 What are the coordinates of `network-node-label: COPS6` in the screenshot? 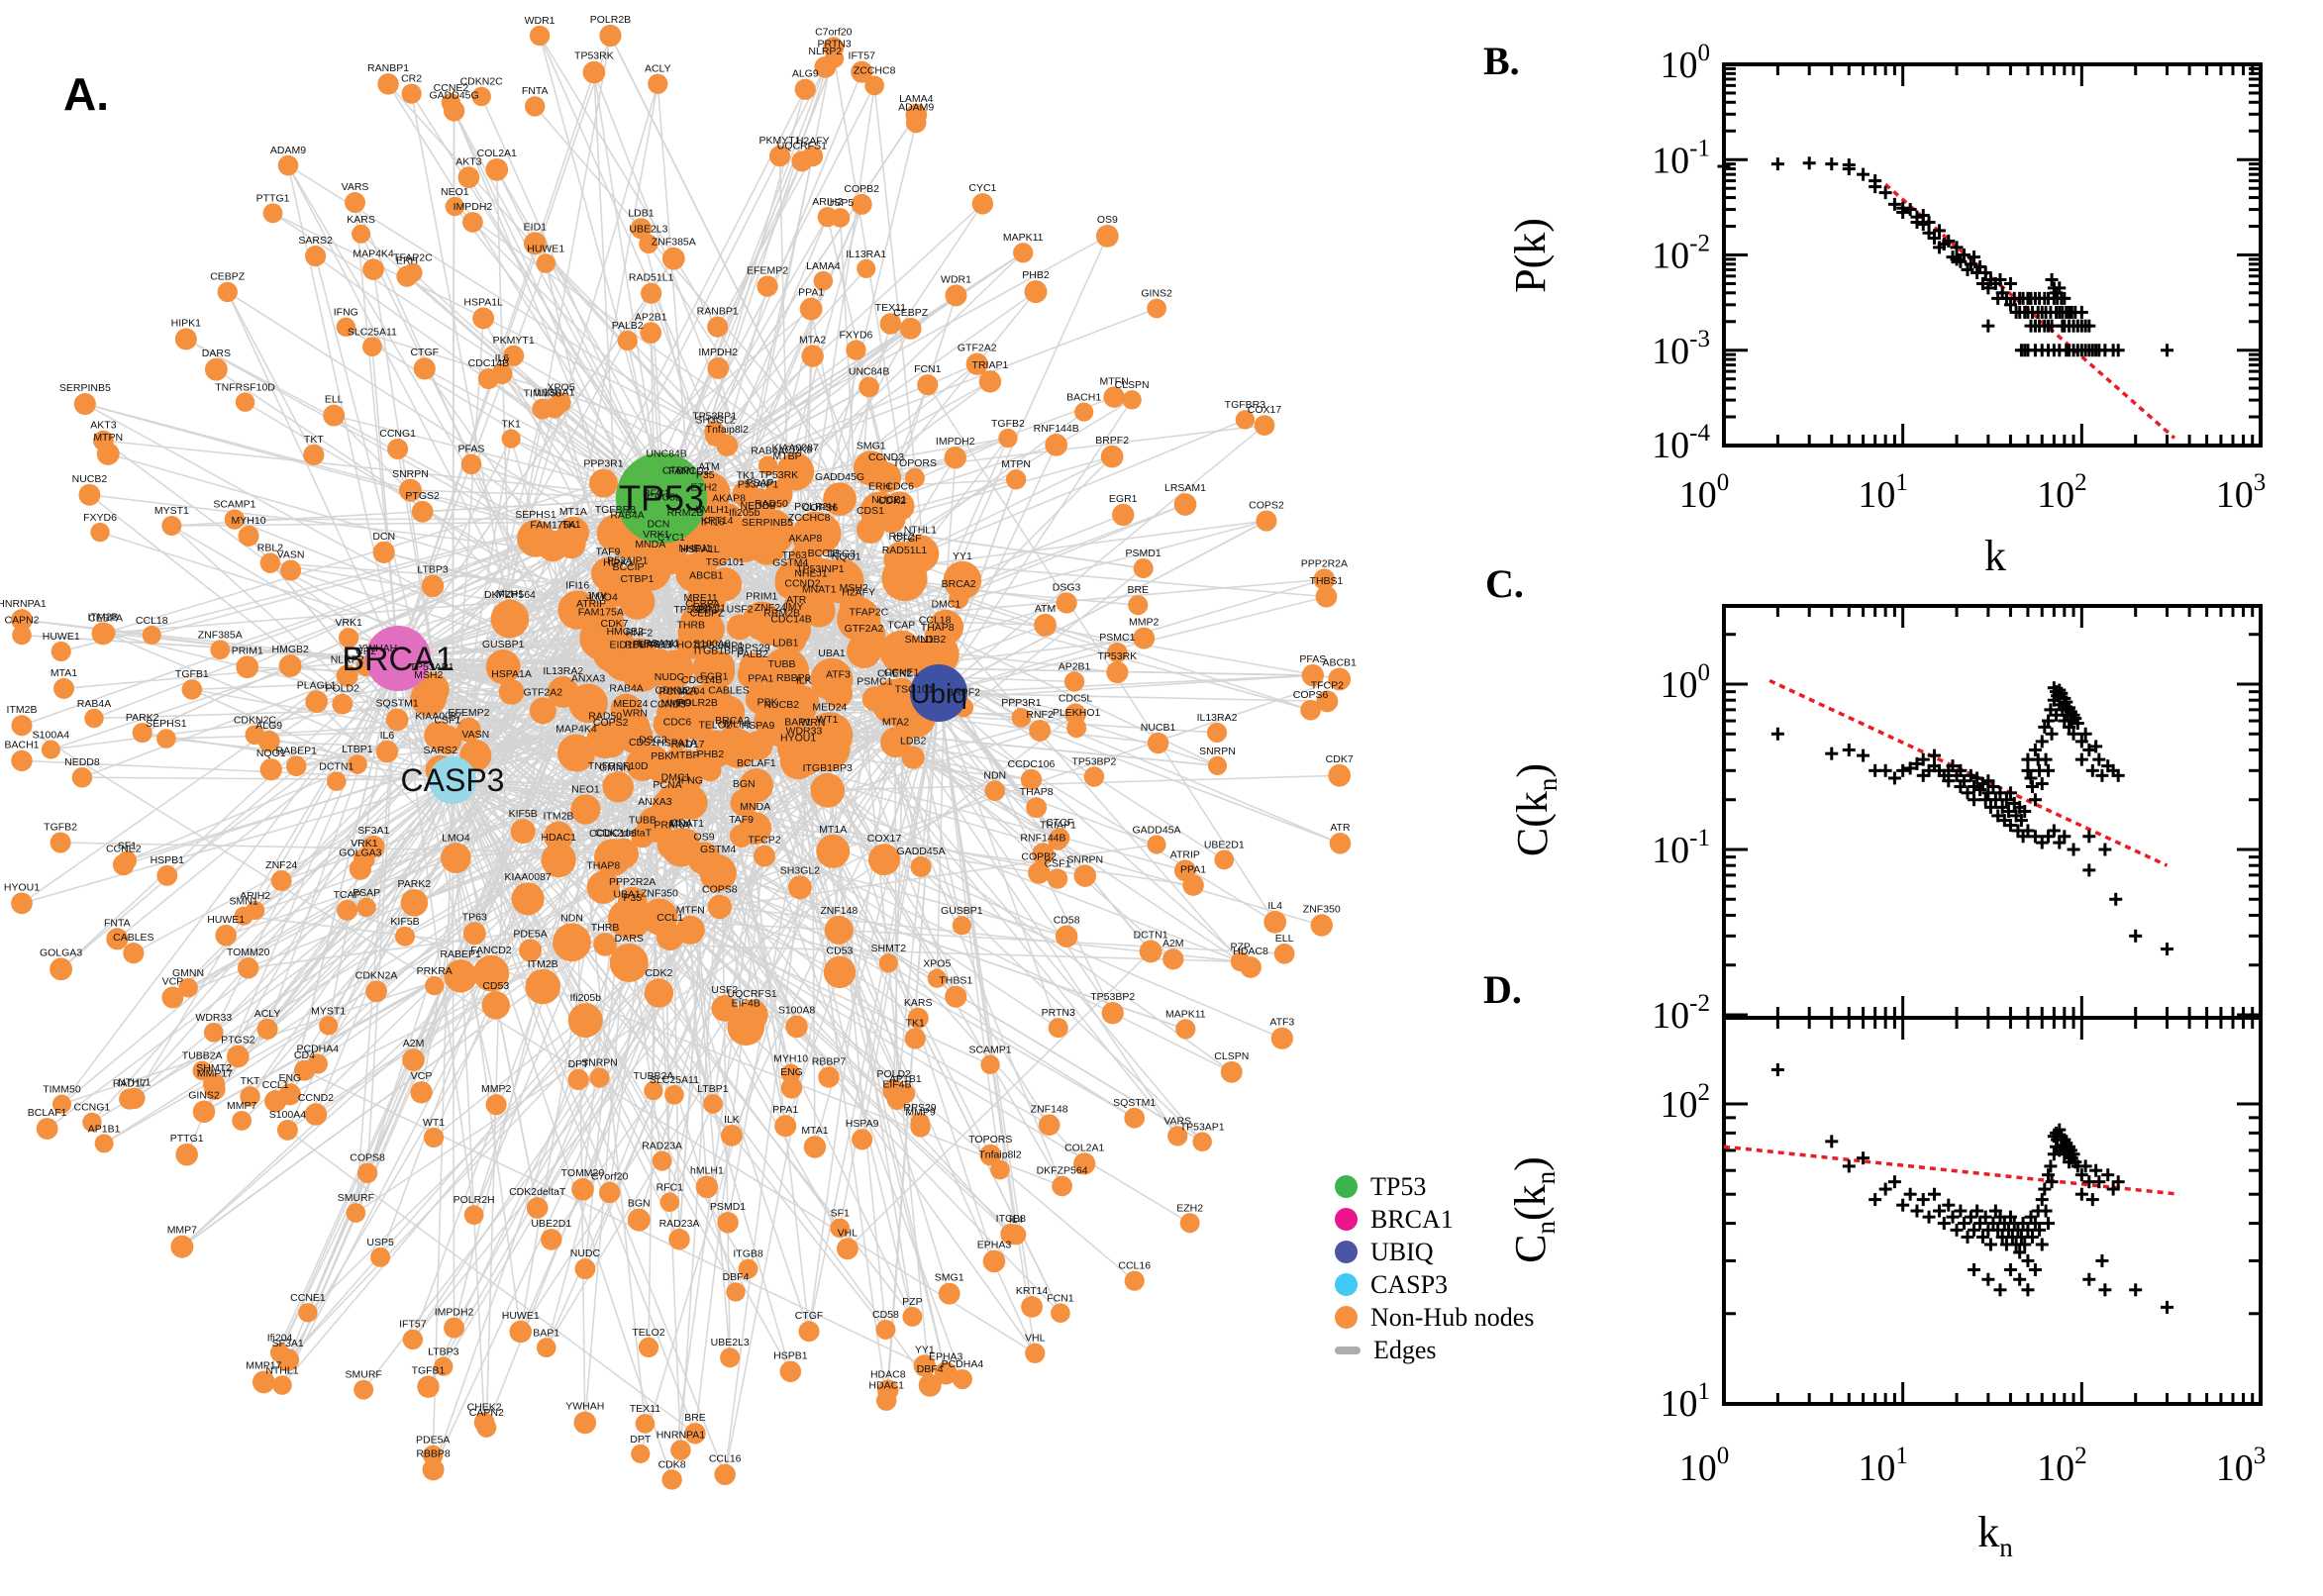 It's located at (821, 508).